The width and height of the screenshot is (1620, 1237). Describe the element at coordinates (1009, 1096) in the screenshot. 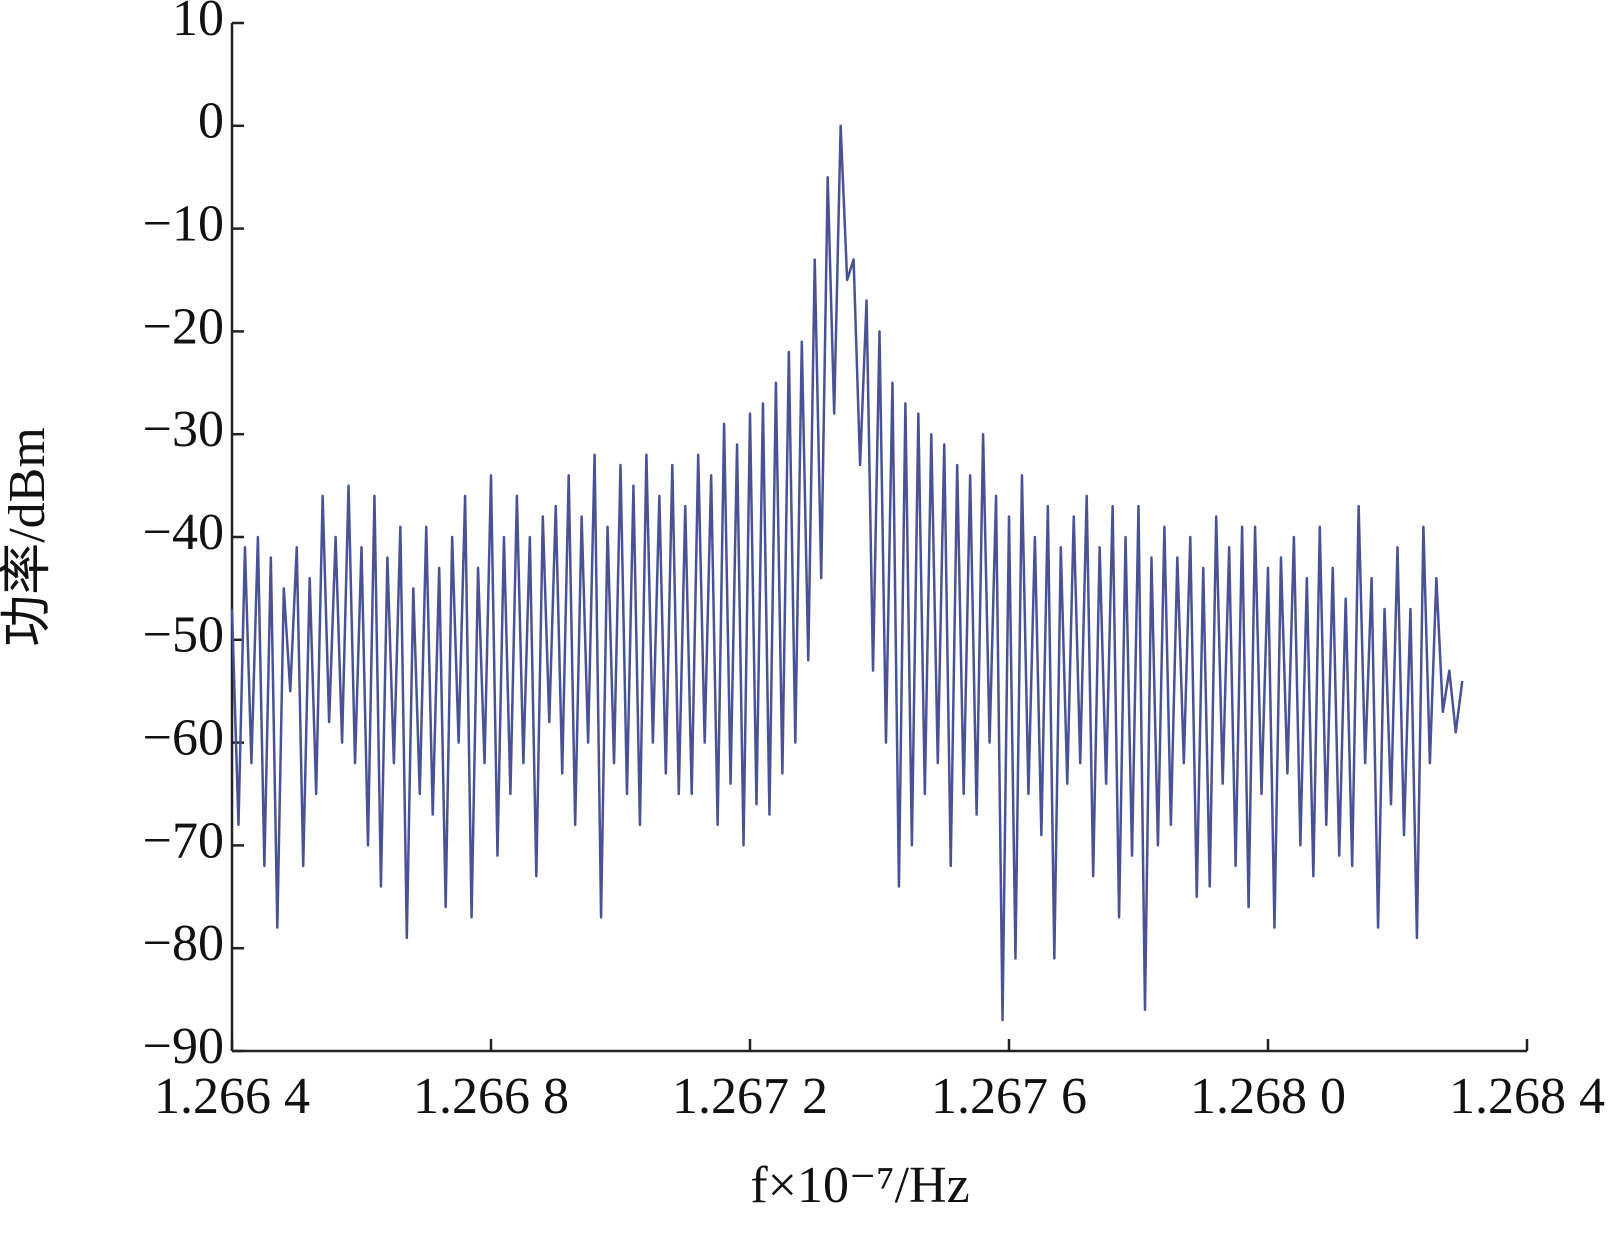

I see `x-tick-label: 1.267 6` at that location.